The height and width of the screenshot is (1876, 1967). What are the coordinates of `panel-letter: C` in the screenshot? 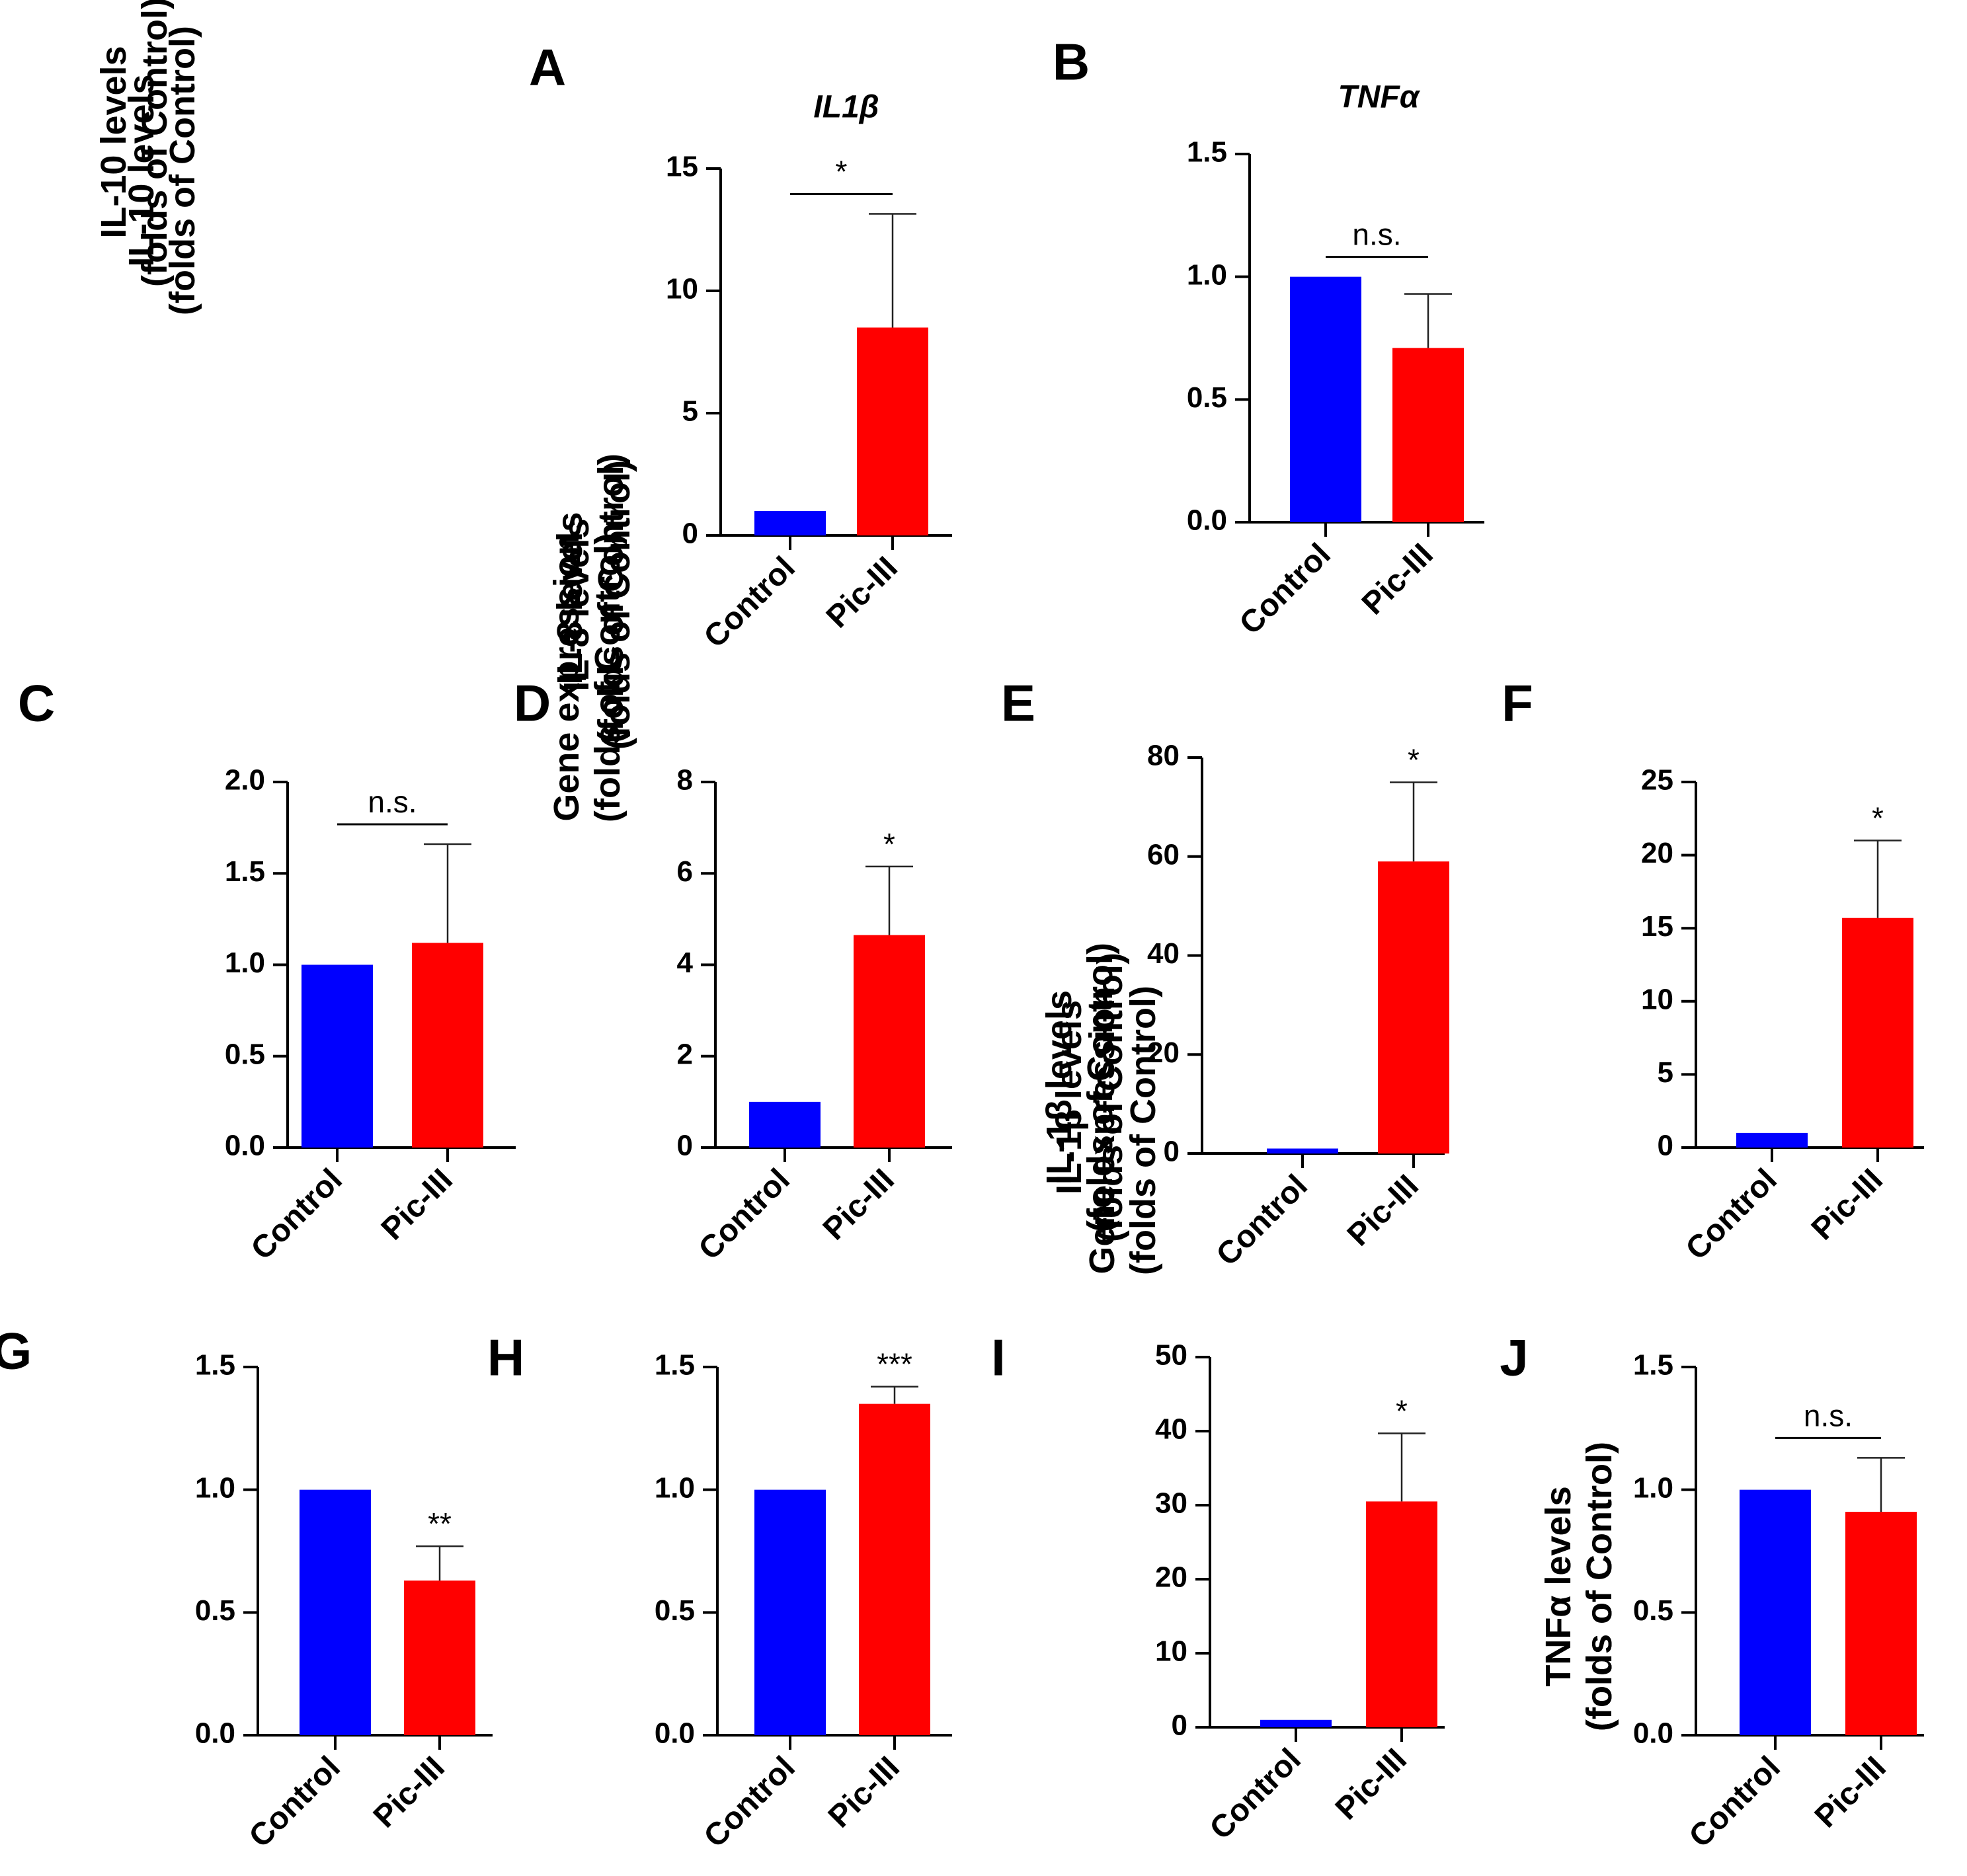 It's located at (36, 703).